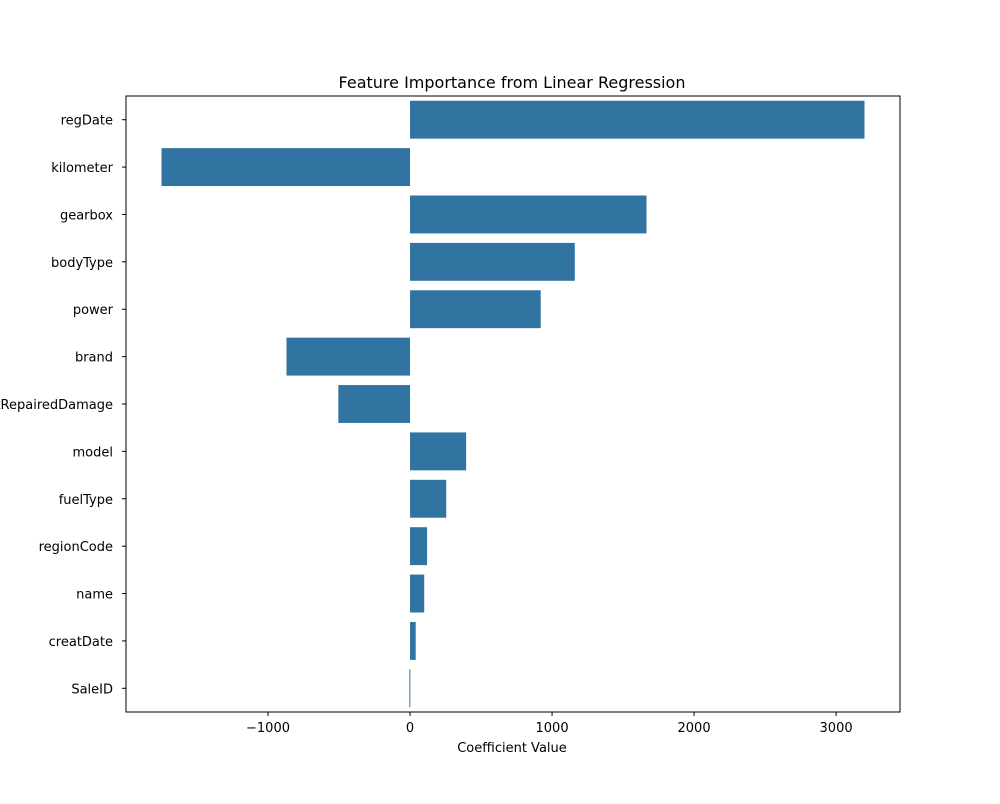 The width and height of the screenshot is (1000, 804). What do you see at coordinates (87, 121) in the screenshot?
I see `y-tick-label: regDate` at bounding box center [87, 121].